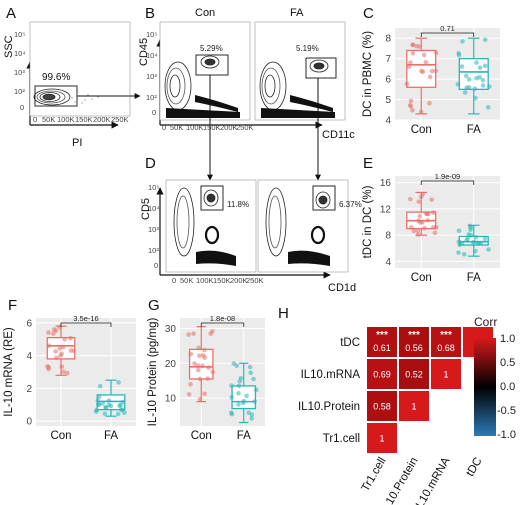 This screenshot has height=505, width=520. Describe the element at coordinates (350, 343) in the screenshot. I see `heatmap-row-label: tDC` at that location.